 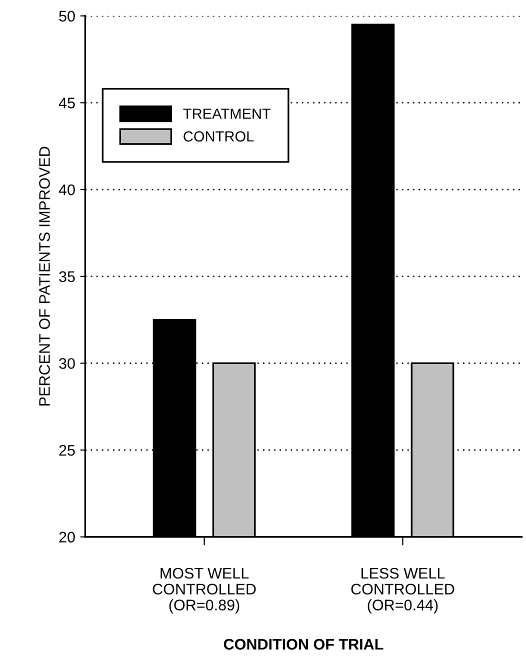 I want to click on y-axis-title: PERCENT OF PATIENTS IMPROVED, so click(x=44, y=276).